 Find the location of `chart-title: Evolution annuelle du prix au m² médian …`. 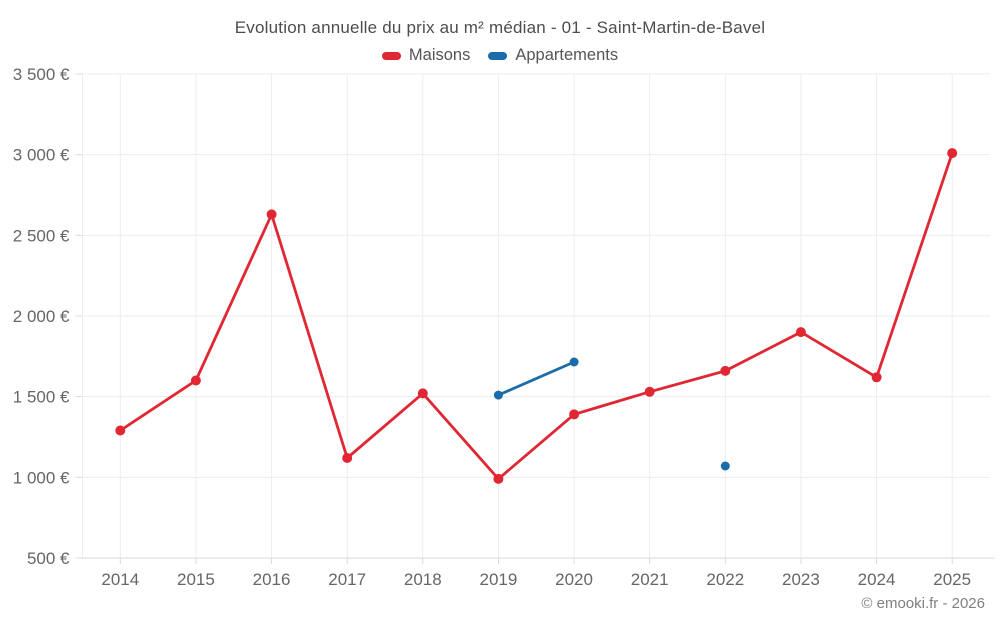

chart-title: Evolution annuelle du prix au m² médian … is located at coordinates (500, 27).